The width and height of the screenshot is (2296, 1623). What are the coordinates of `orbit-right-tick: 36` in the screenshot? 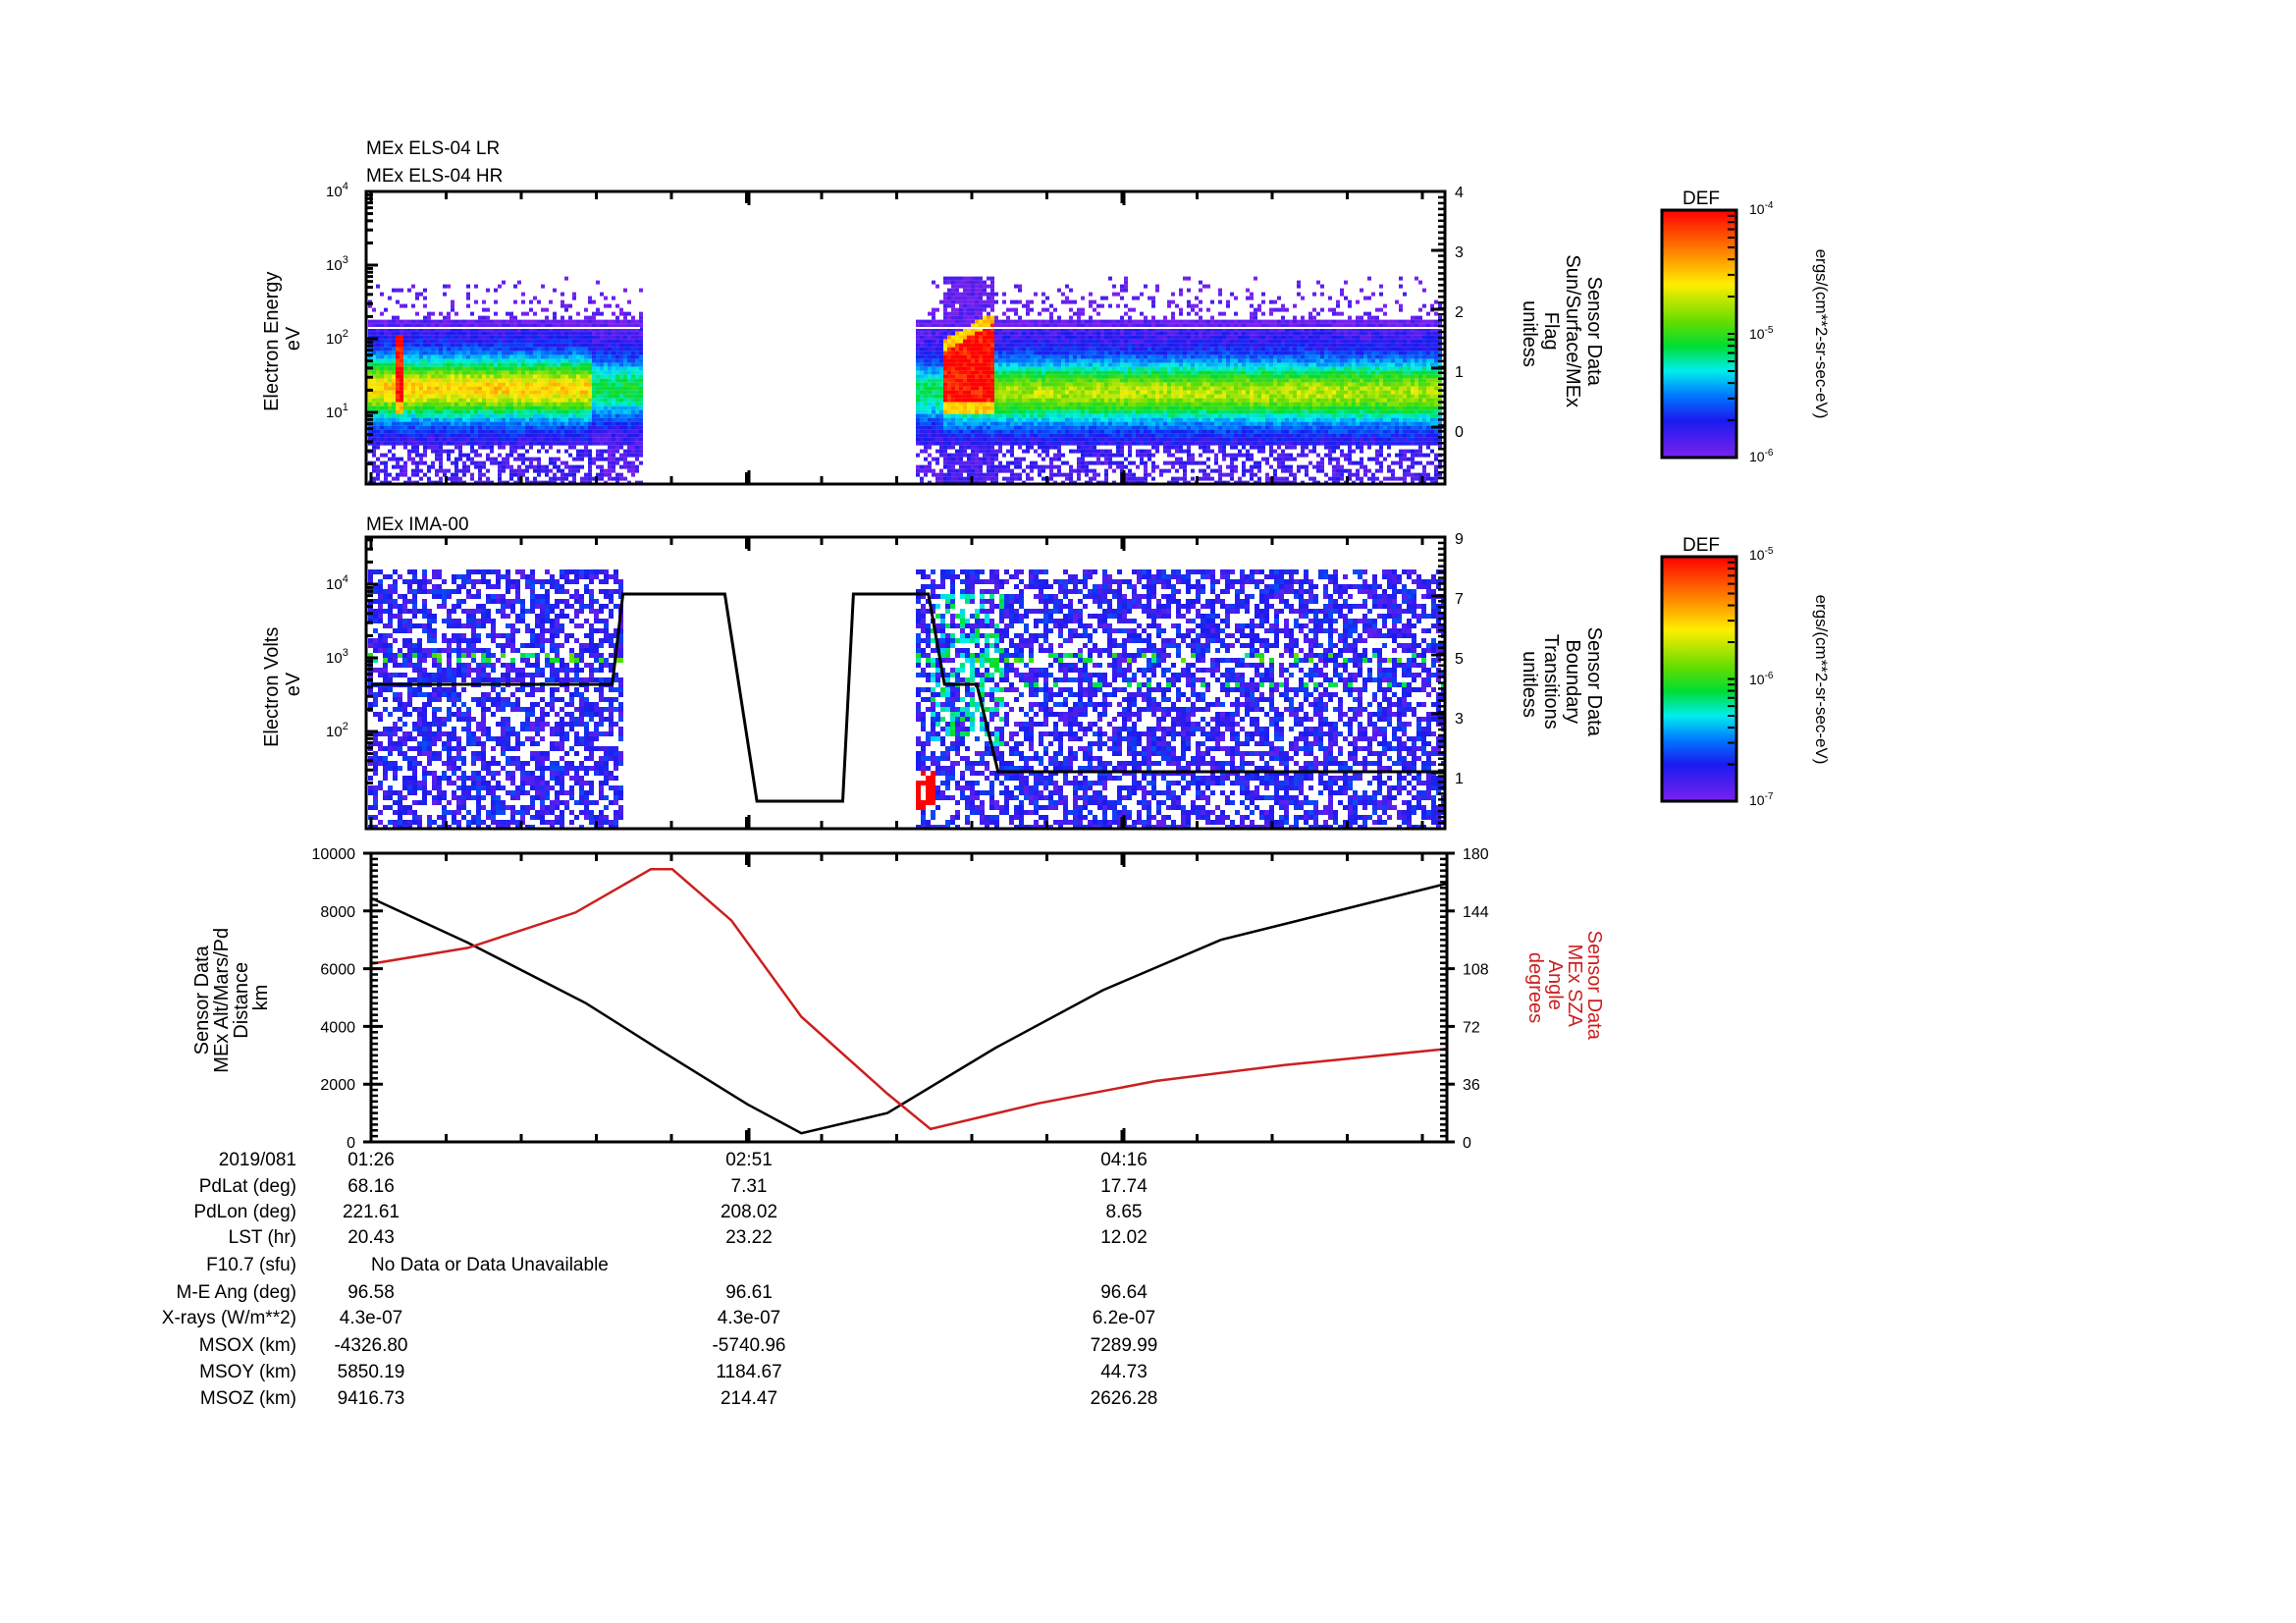 It's located at (1471, 1085).